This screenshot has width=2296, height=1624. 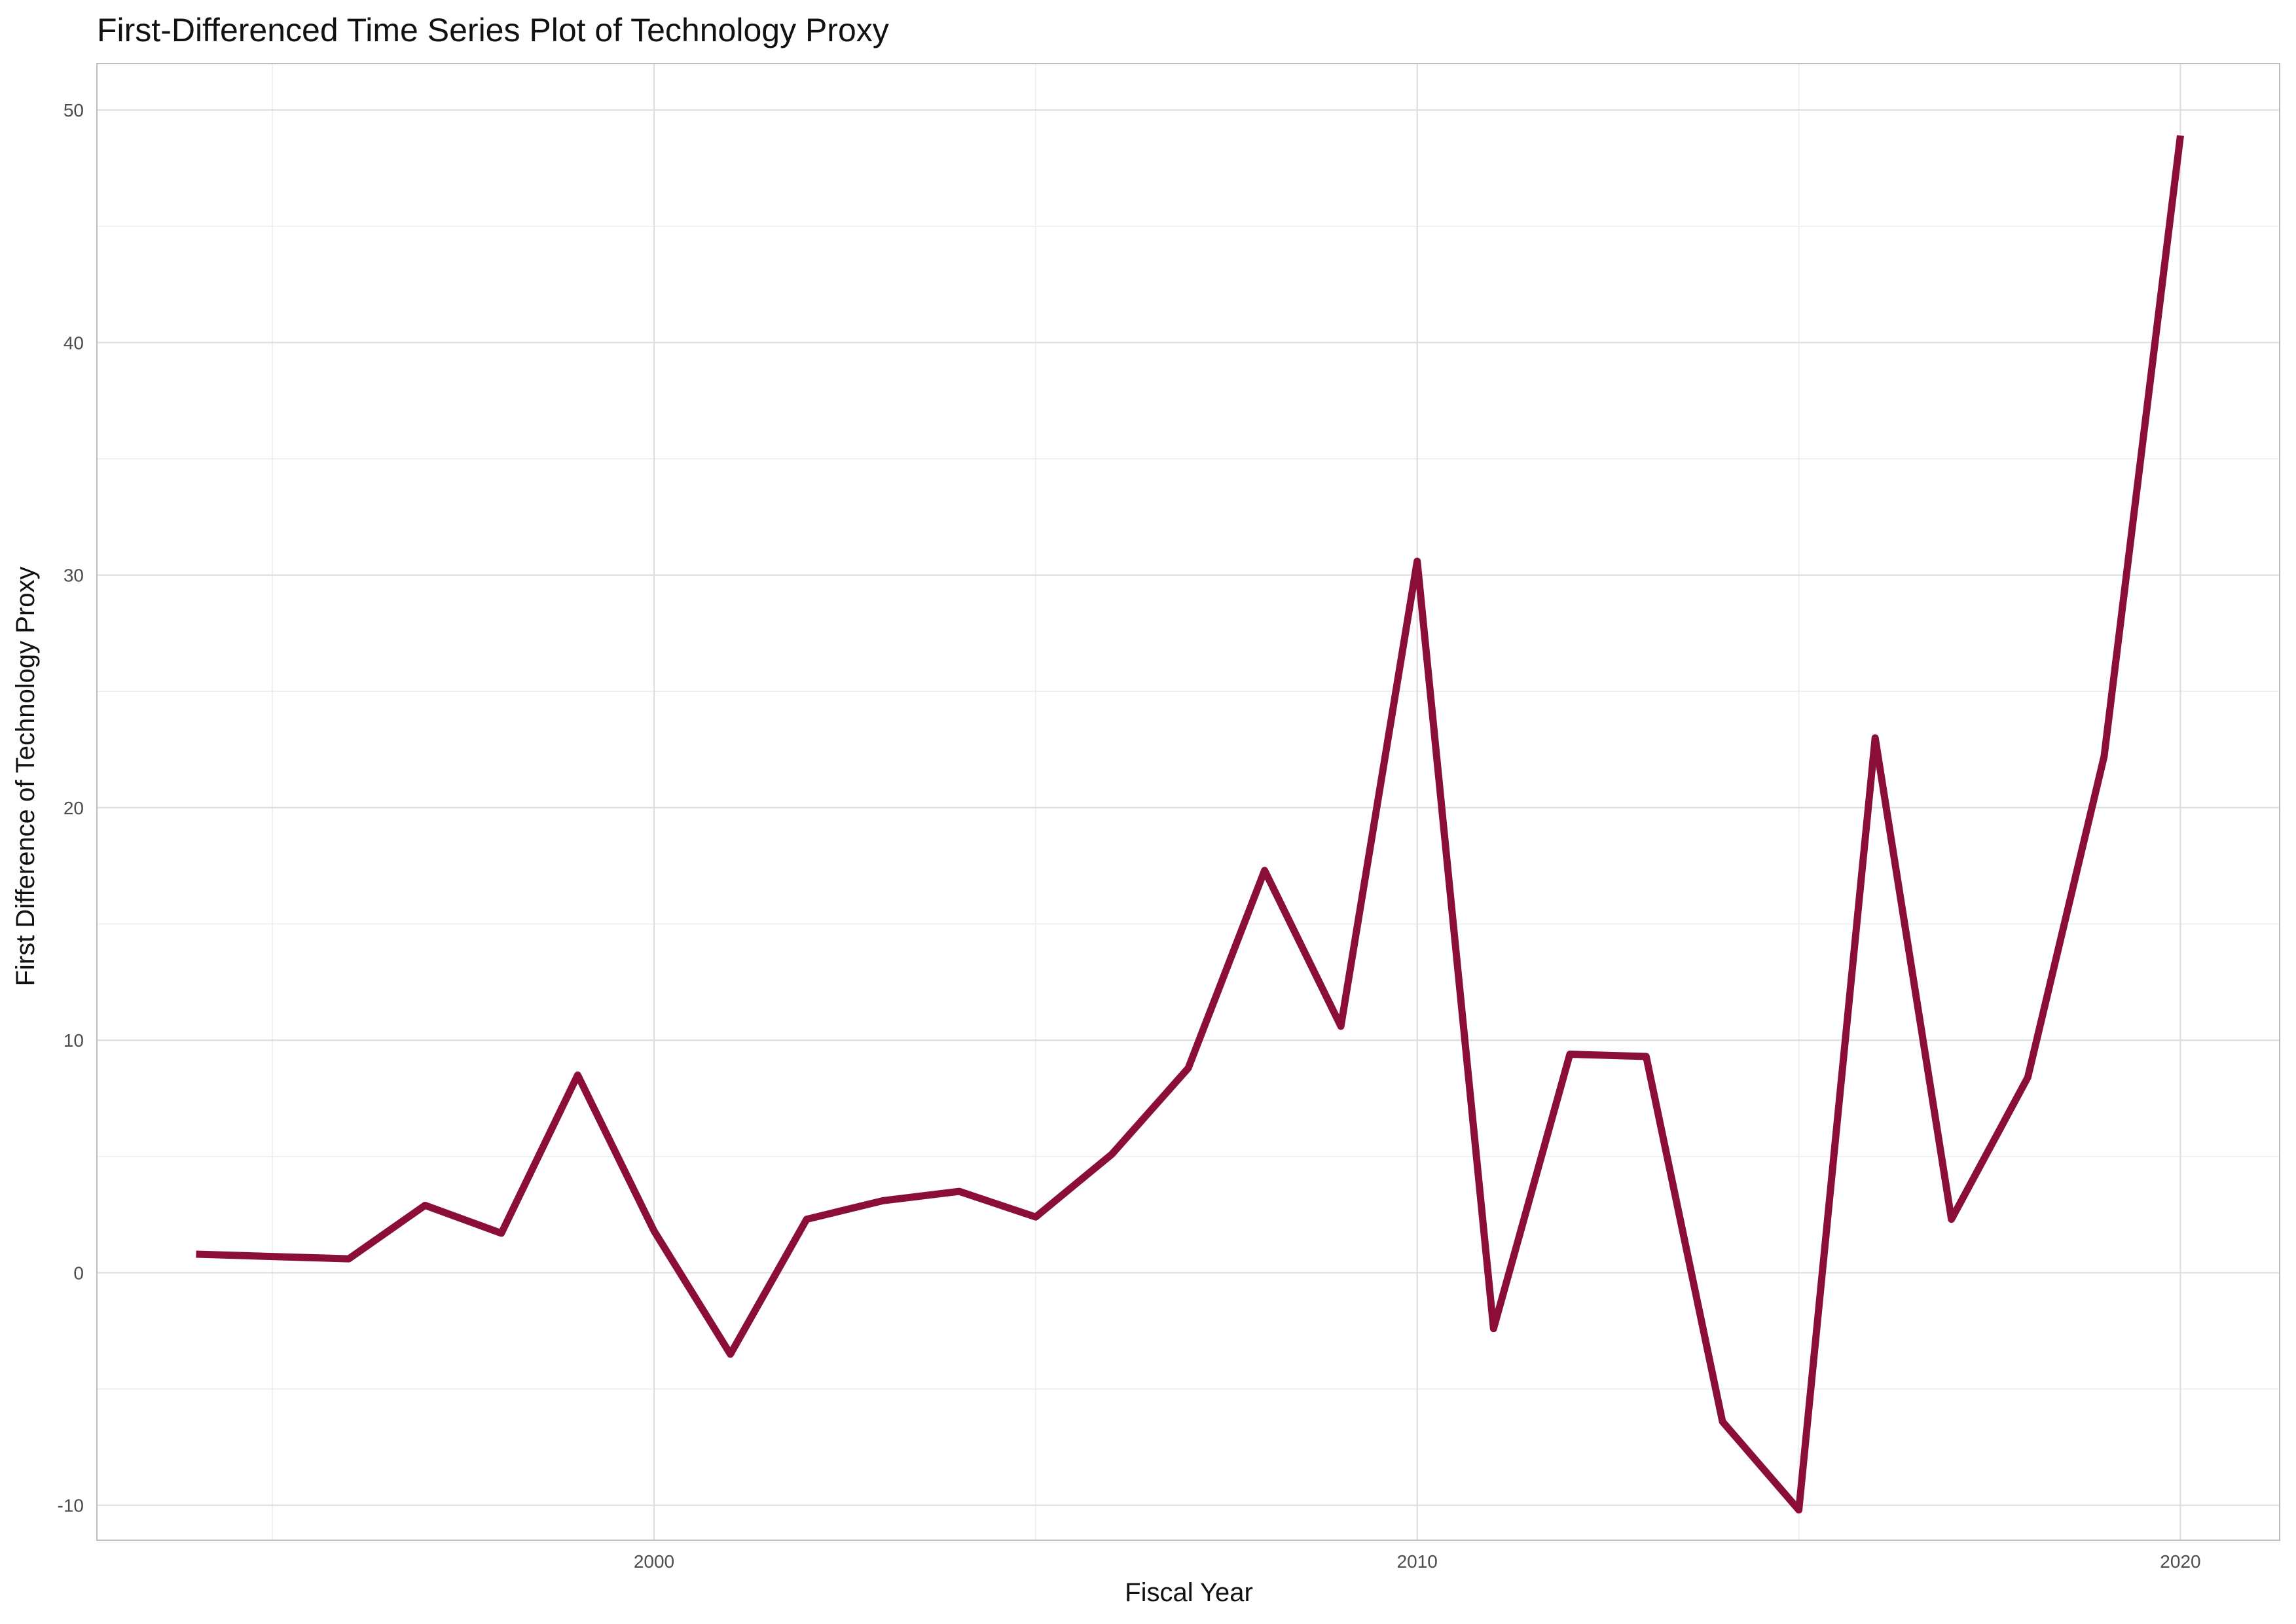 I want to click on y-tick-label: 30, so click(x=74, y=576).